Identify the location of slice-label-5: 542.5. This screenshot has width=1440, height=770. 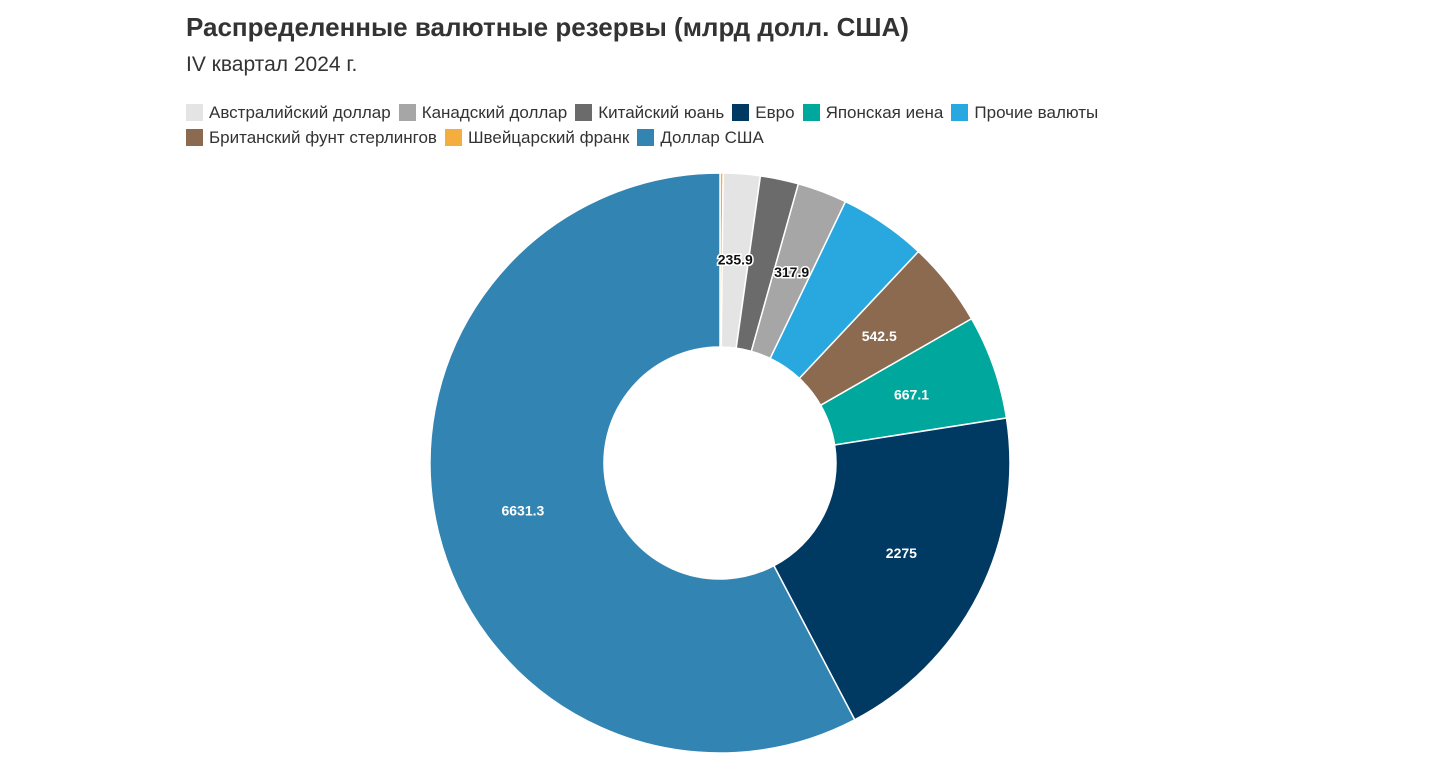
(879, 336).